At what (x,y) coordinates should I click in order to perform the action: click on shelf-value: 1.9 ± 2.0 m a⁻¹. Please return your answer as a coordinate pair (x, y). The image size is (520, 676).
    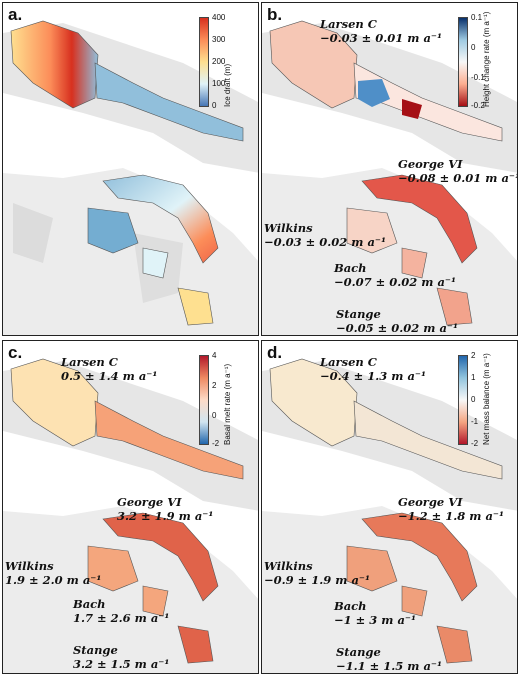
    Looking at the image, I should click on (53, 580).